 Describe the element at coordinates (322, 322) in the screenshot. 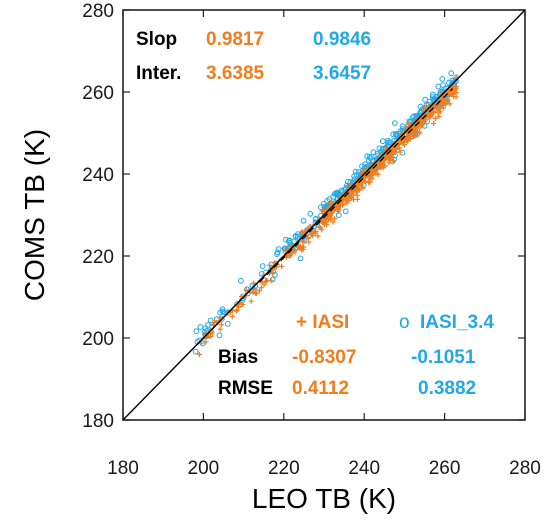

I see `legend-iasi: + IASI` at that location.